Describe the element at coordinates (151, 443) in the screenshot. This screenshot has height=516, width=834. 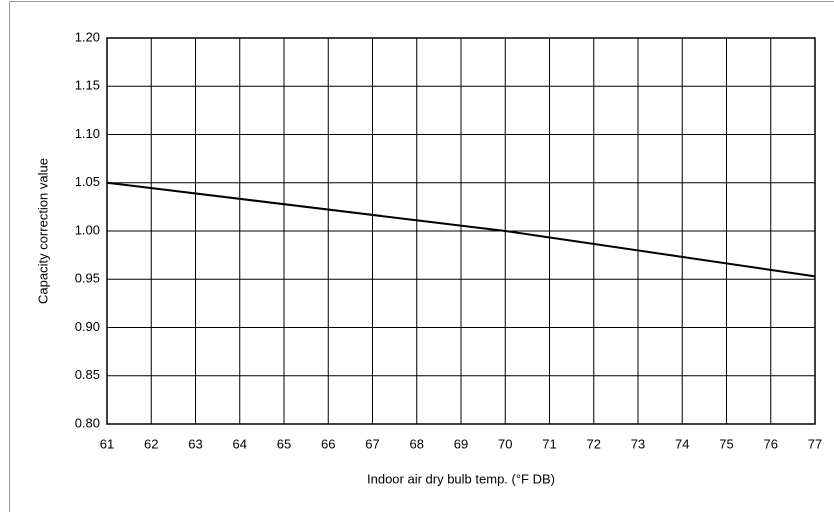
I see `x-tick-label: 62` at that location.